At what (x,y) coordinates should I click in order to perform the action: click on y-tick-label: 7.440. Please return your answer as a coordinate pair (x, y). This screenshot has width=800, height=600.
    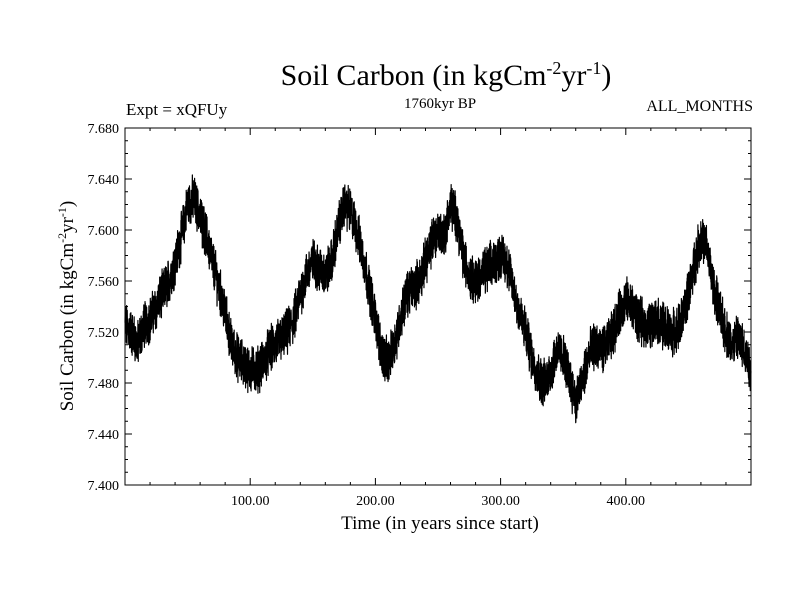
    Looking at the image, I should click on (104, 435).